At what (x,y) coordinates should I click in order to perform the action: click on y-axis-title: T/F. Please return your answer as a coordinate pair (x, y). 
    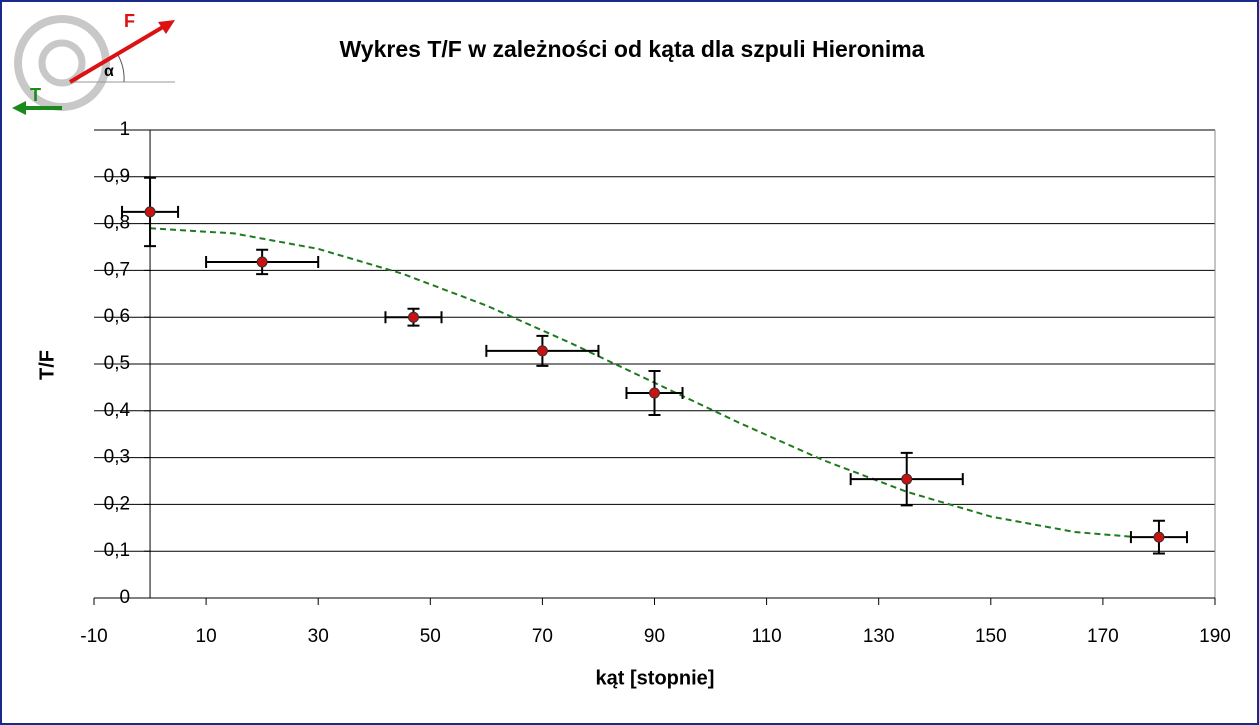
    Looking at the image, I should click on (47, 365).